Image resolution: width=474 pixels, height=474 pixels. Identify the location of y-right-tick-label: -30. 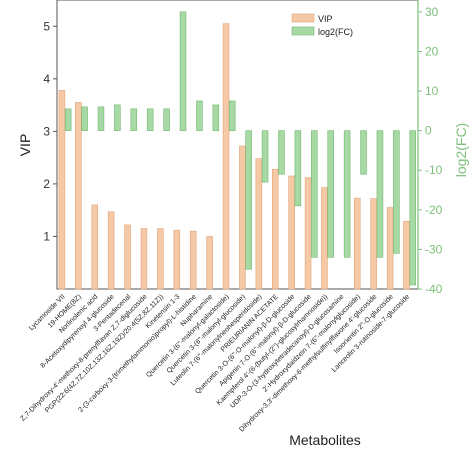
(434, 249).